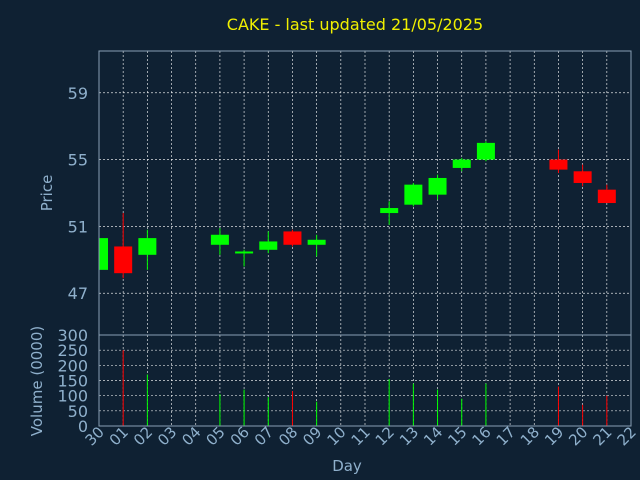 This screenshot has height=480, width=640. I want to click on volume-tick-label: 150, so click(72, 381).